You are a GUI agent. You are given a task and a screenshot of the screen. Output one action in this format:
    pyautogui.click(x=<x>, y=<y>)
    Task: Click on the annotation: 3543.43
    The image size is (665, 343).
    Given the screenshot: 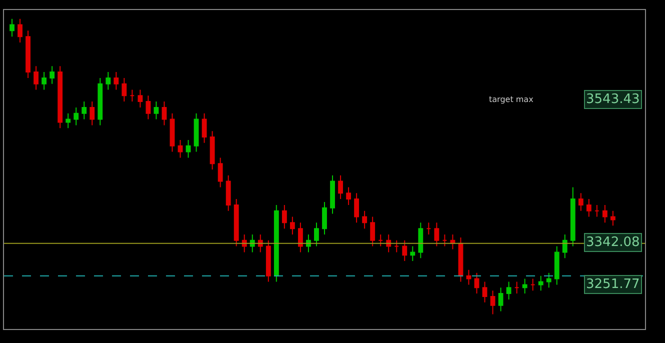 What is the action you would take?
    pyautogui.click(x=613, y=99)
    